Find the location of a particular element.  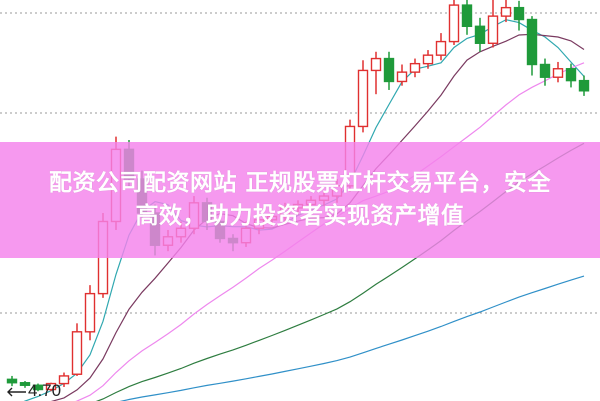

low-price-label: 4.70 is located at coordinates (45, 390).